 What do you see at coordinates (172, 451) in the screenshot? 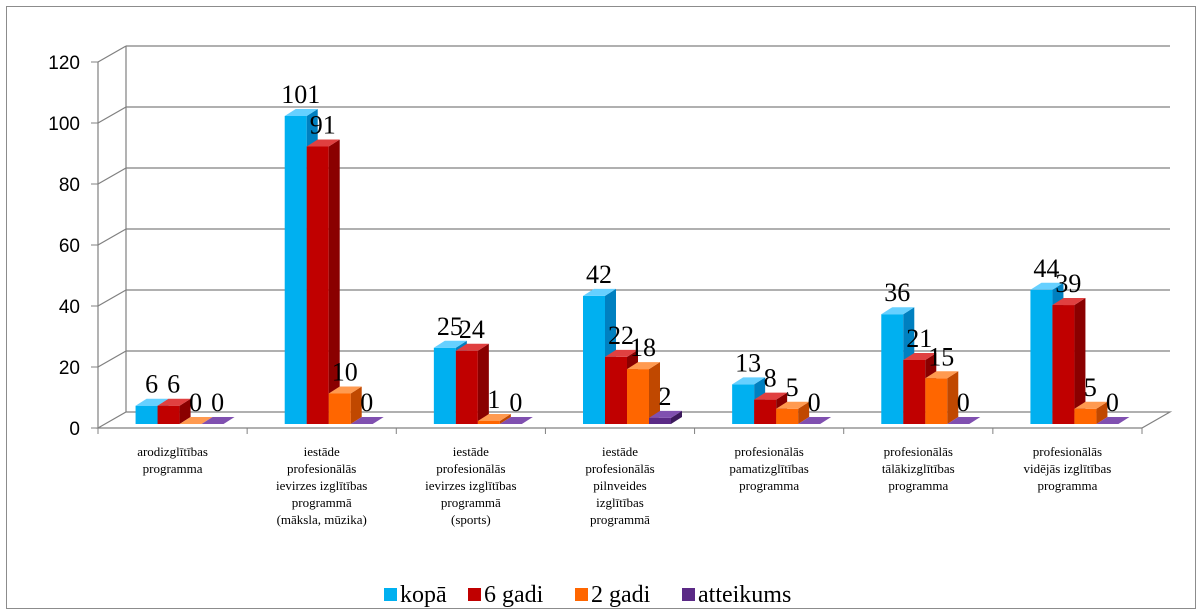
I see `x-category-line: arodizglītības` at bounding box center [172, 451].